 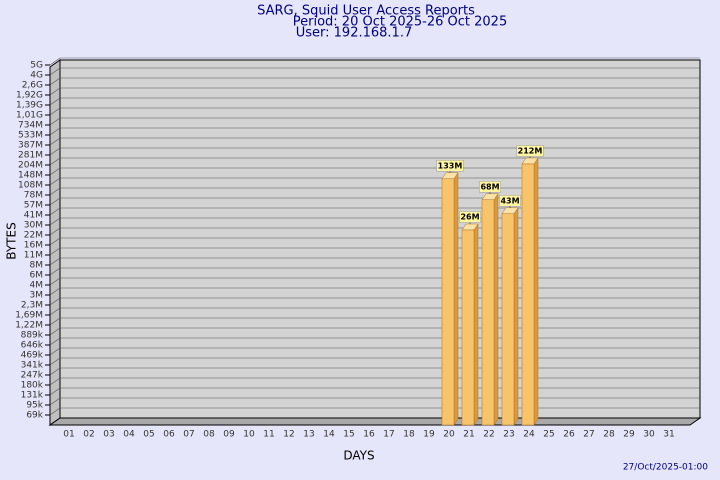 I want to click on x-tick-label: 06, so click(x=169, y=435).